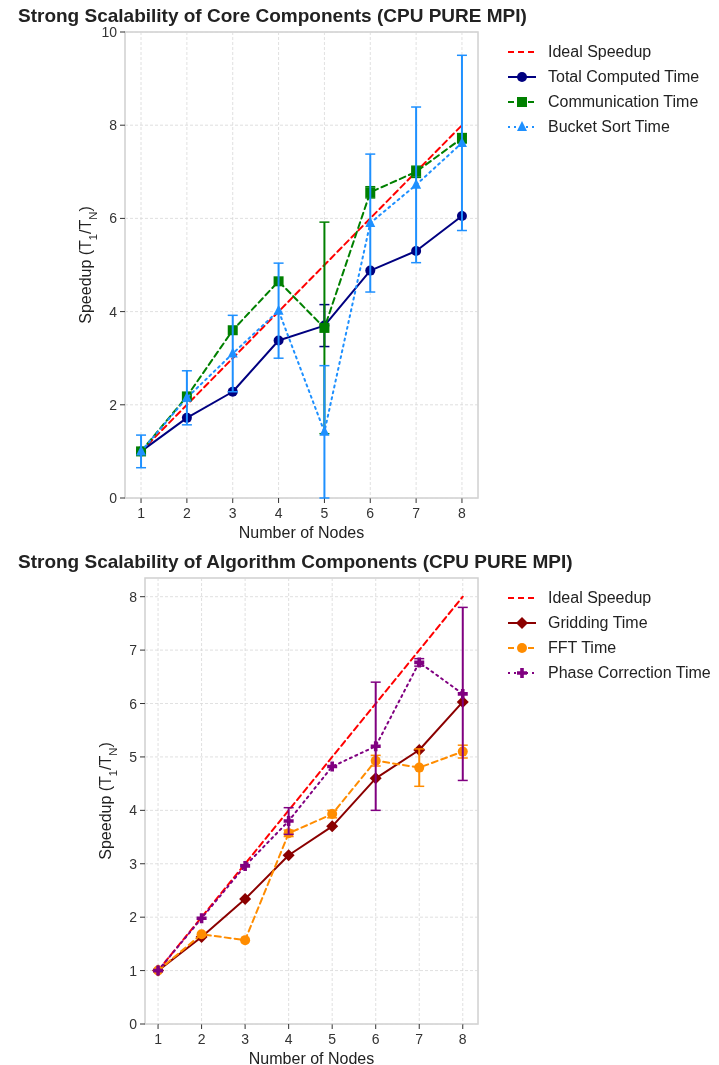 The image size is (719, 1065). I want to click on y-tick-label: 10, so click(109, 32).